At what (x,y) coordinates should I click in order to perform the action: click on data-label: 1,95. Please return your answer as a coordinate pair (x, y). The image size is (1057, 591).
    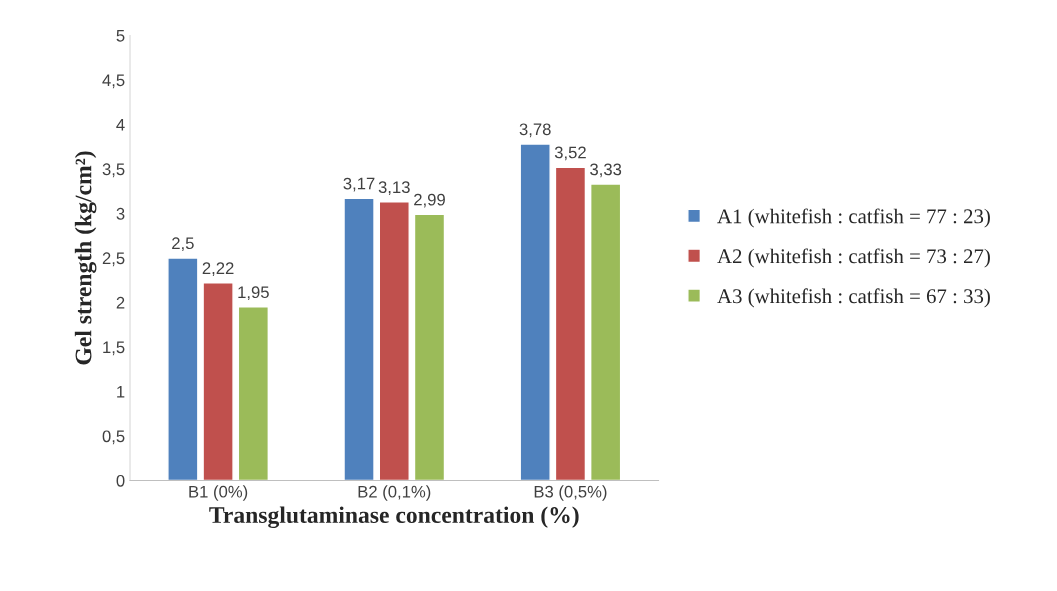
    Looking at the image, I should click on (253, 293).